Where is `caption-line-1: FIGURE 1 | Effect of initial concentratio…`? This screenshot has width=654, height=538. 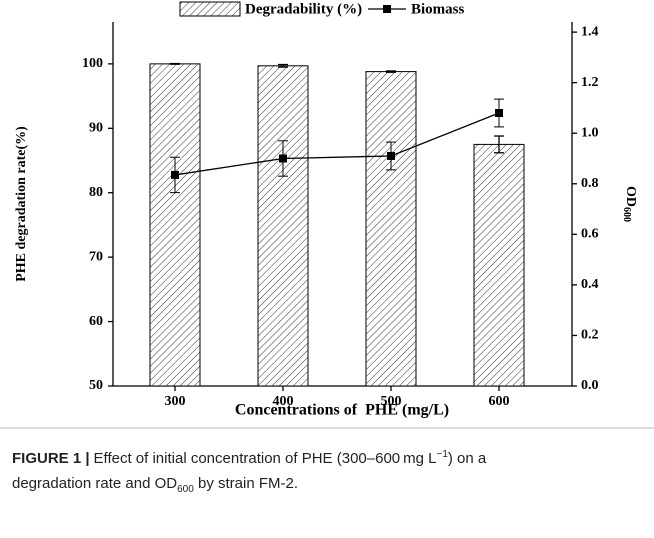 caption-line-1: FIGURE 1 | Effect of initial concentratio… is located at coordinates (249, 458).